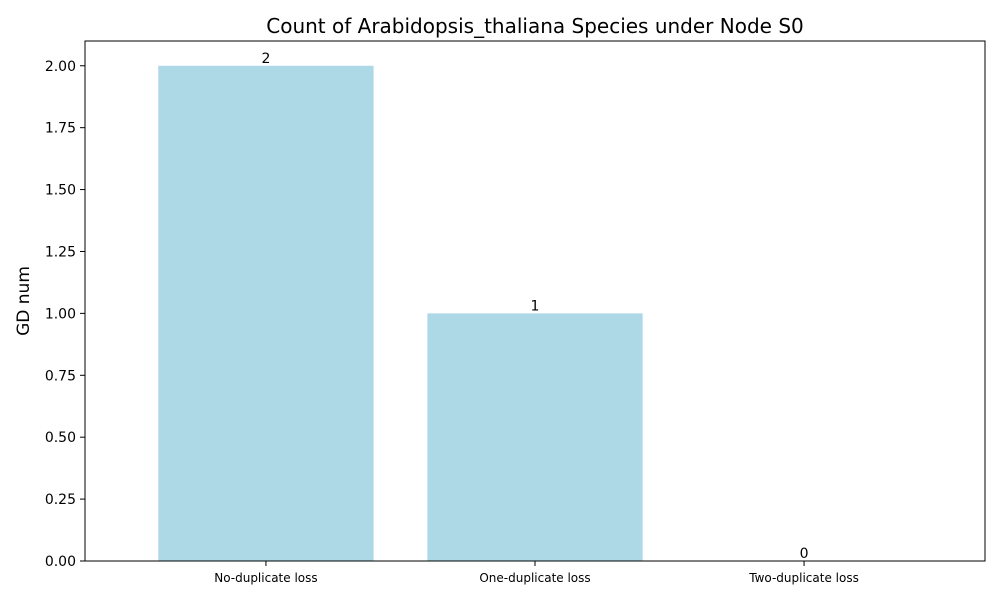  Describe the element at coordinates (804, 554) in the screenshot. I see `data-label: 0` at that location.